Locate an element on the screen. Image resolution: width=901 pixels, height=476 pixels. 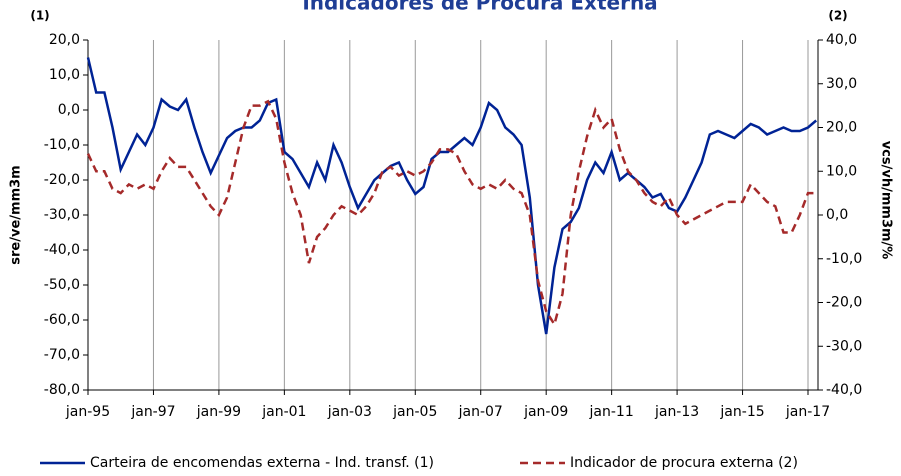
y-tick-label: -70,0 is located at coordinates (62, 355).